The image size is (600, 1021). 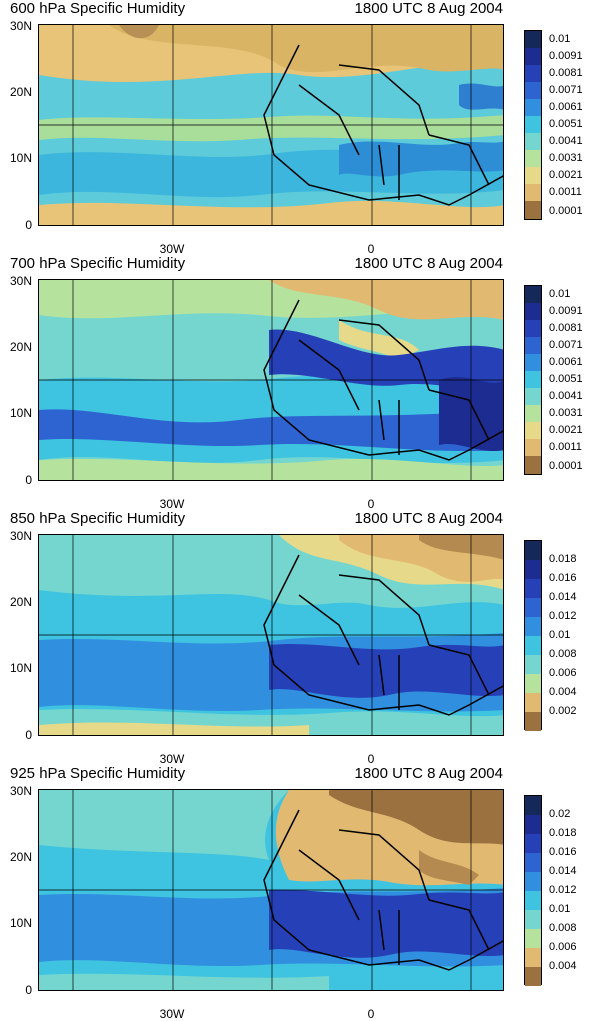 I want to click on panel-title: 700 hPa Specific Humidity, so click(x=98, y=263).